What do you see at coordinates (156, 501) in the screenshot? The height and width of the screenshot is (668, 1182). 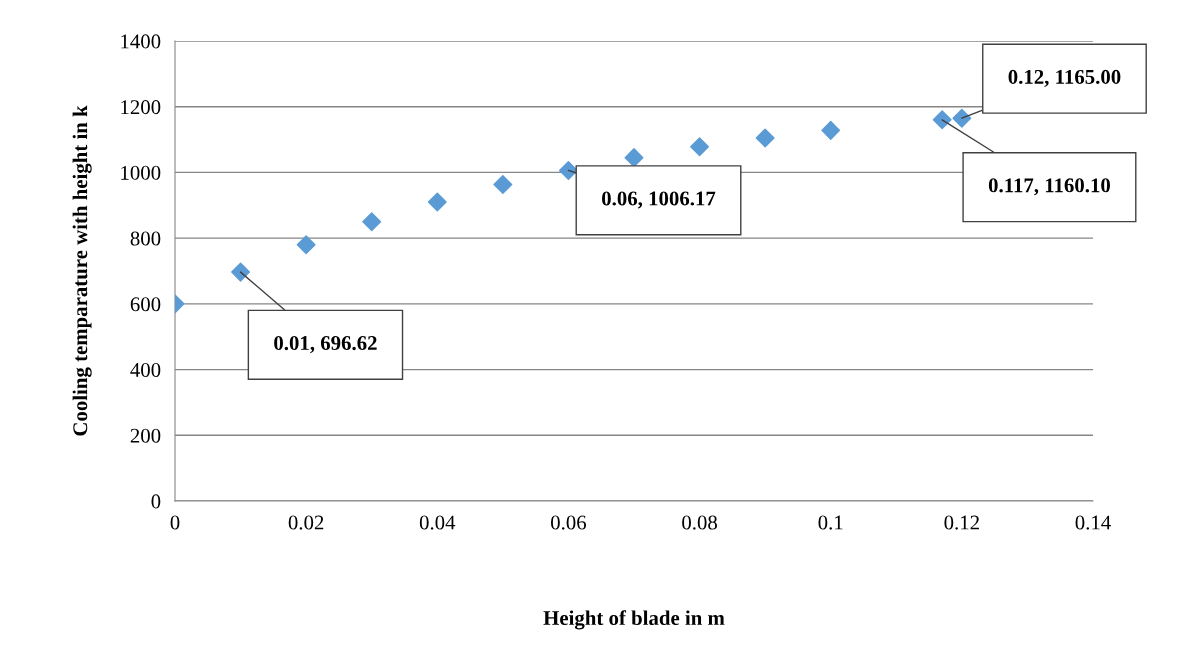 I see `y-tick-label: 0` at bounding box center [156, 501].